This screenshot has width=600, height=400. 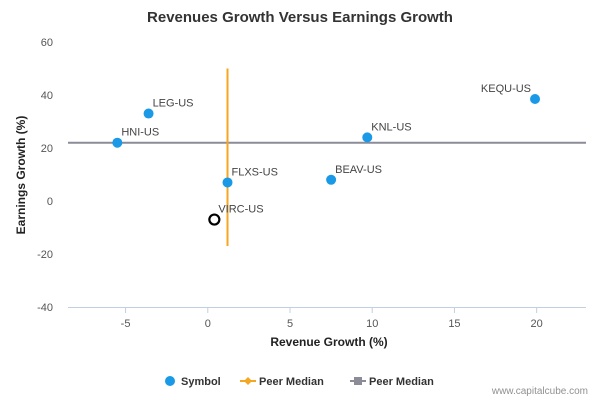 I want to click on x-tick-label: 15, so click(x=454, y=324).